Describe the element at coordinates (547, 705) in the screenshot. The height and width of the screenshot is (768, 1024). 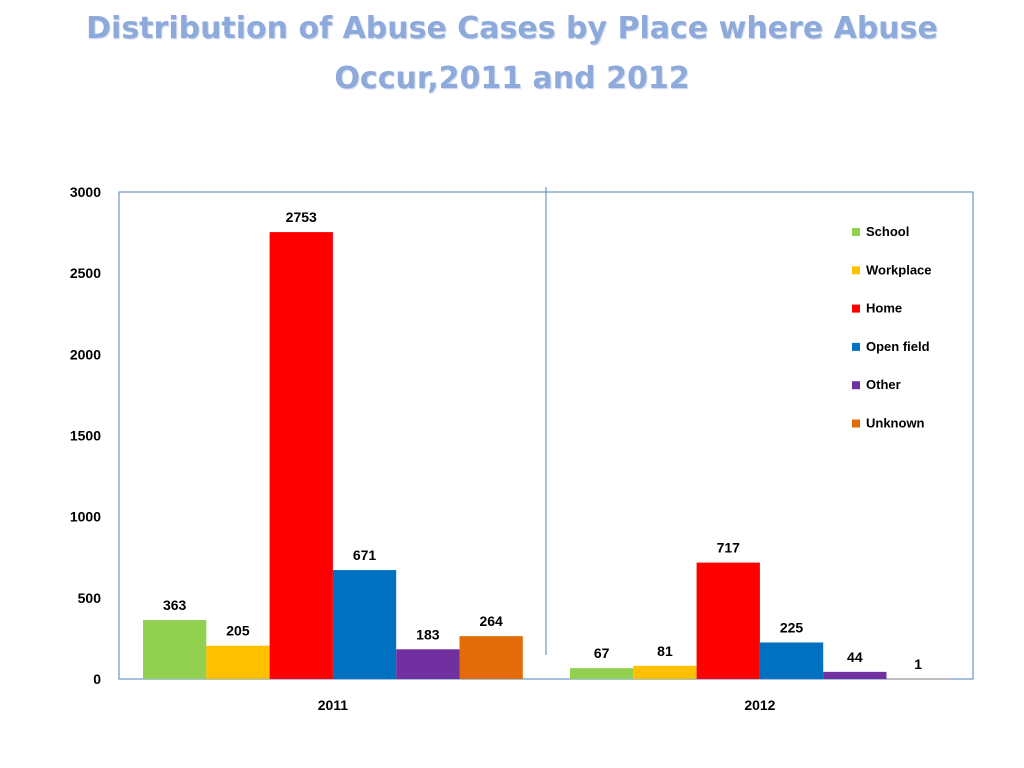
I see `x-axis-ticks: 2011 2012` at that location.